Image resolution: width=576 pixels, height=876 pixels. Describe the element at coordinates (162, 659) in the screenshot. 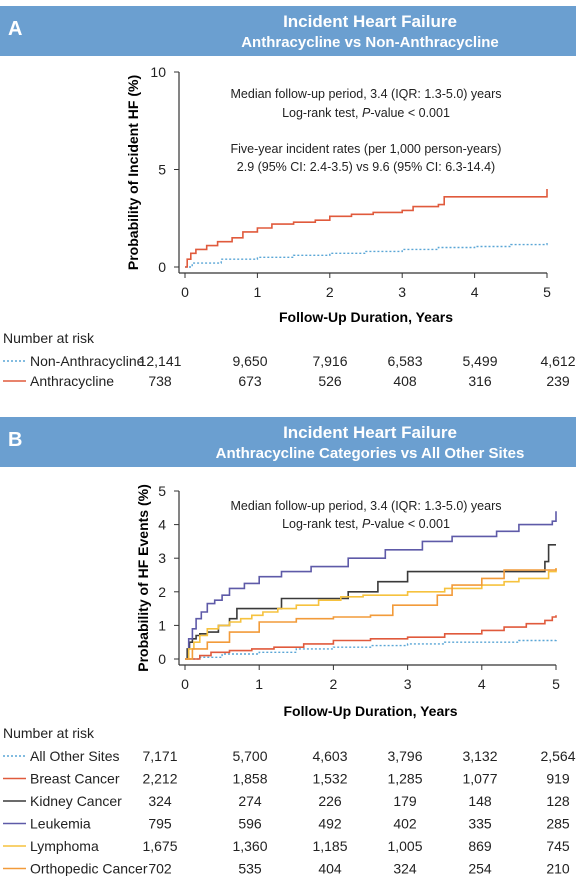

I see `chart2-y-tick-label: 0` at that location.